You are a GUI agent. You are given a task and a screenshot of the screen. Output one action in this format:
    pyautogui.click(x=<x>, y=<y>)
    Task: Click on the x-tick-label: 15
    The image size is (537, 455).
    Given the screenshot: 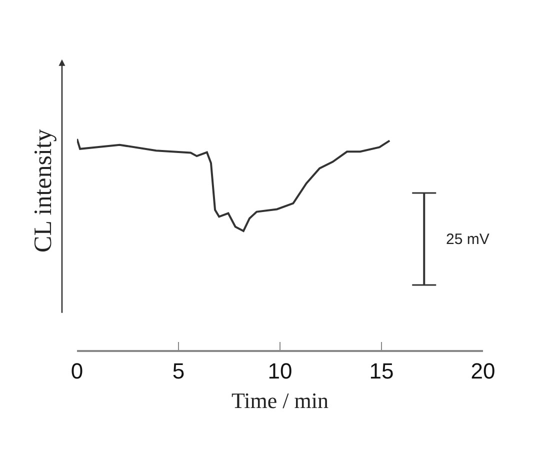 What is the action you would take?
    pyautogui.click(x=381, y=371)
    